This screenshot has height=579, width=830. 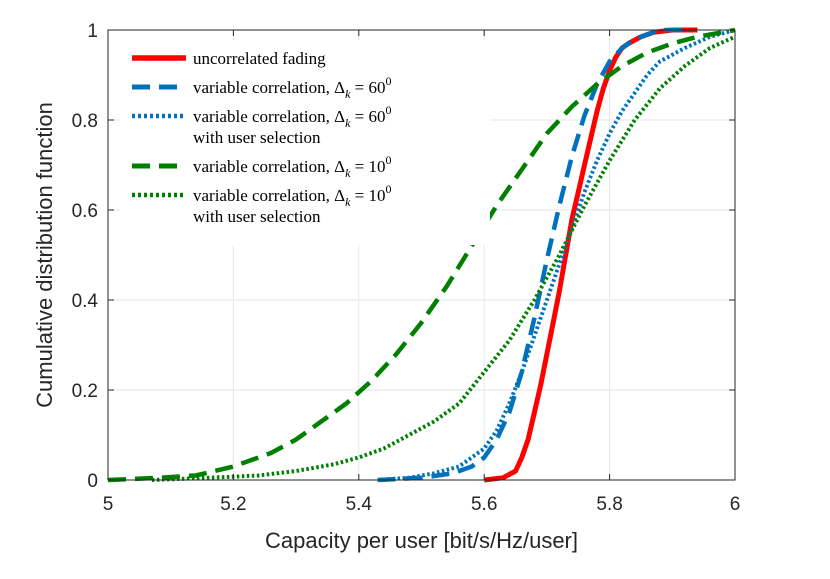 I want to click on legend-label-2: variable correlation, Δk = 600, so click(x=292, y=87).